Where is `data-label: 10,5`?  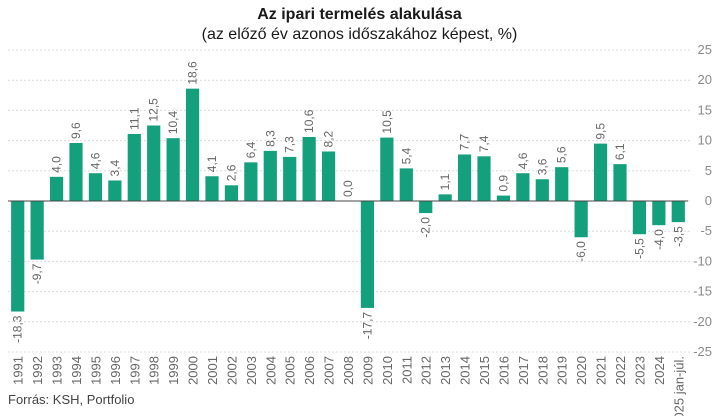 data-label: 10,5 is located at coordinates (387, 122).